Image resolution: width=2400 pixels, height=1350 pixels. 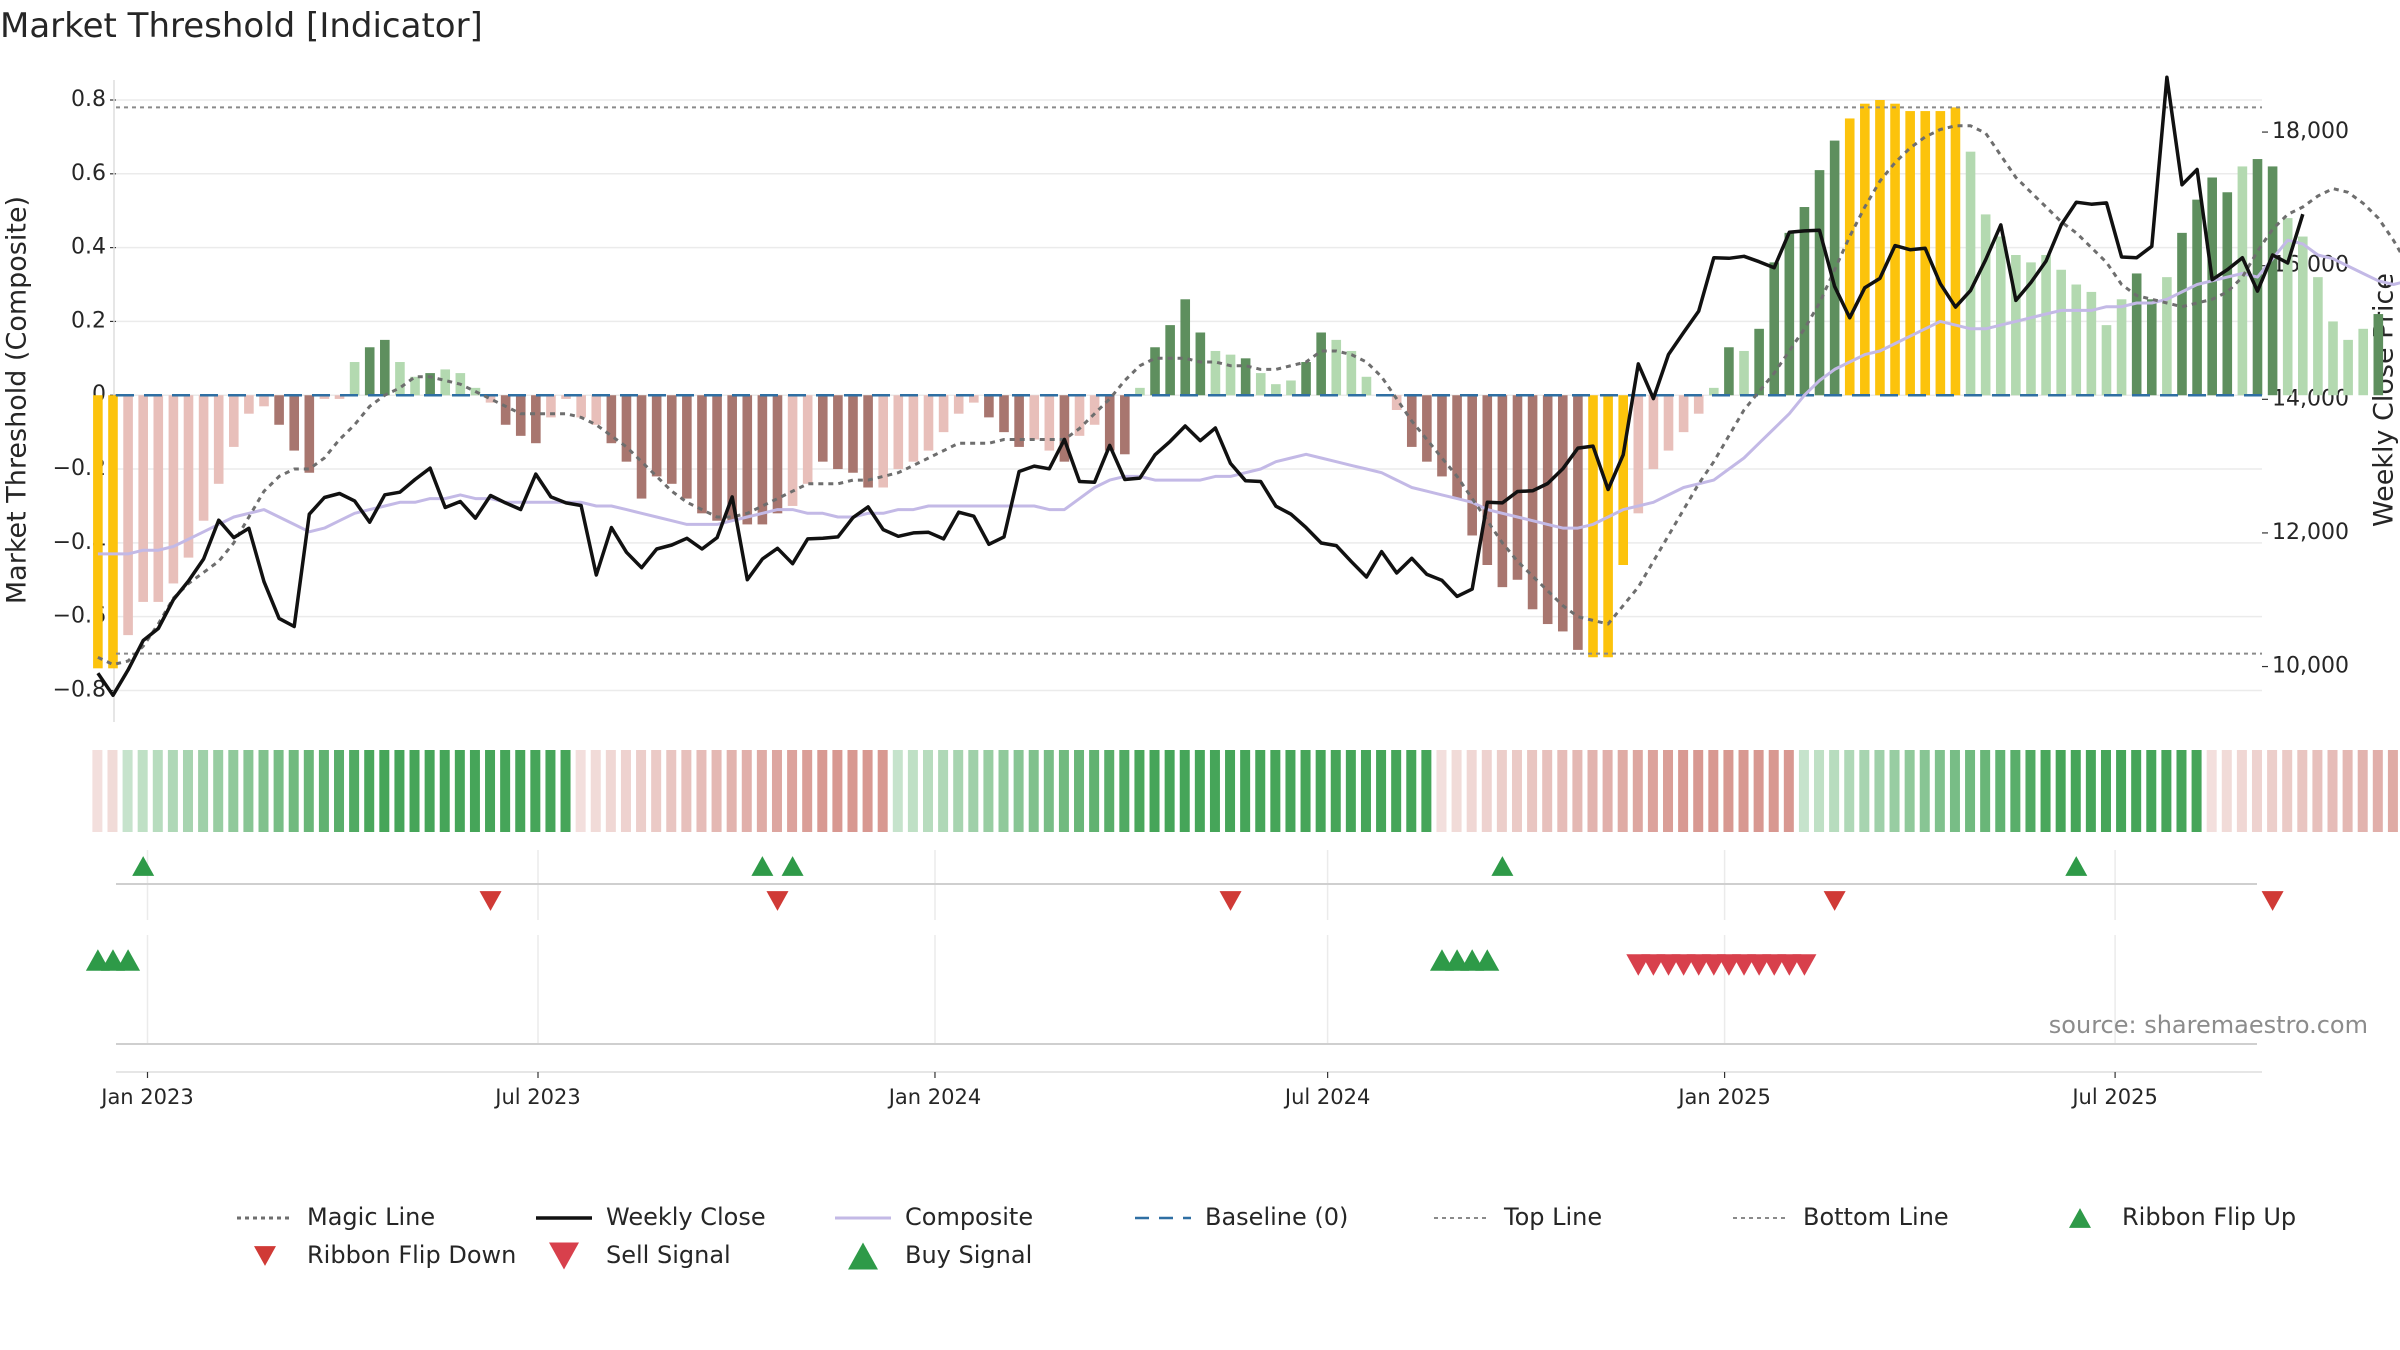 I want to click on legend-label: Buy Signal, so click(x=968, y=1255).